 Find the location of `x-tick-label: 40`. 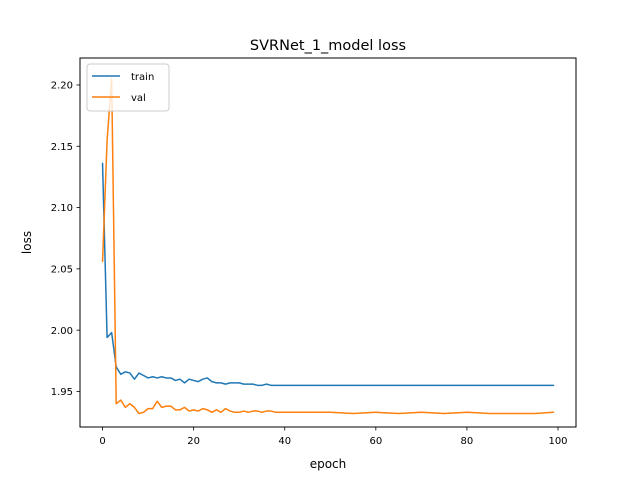

x-tick-label: 40 is located at coordinates (284, 441).